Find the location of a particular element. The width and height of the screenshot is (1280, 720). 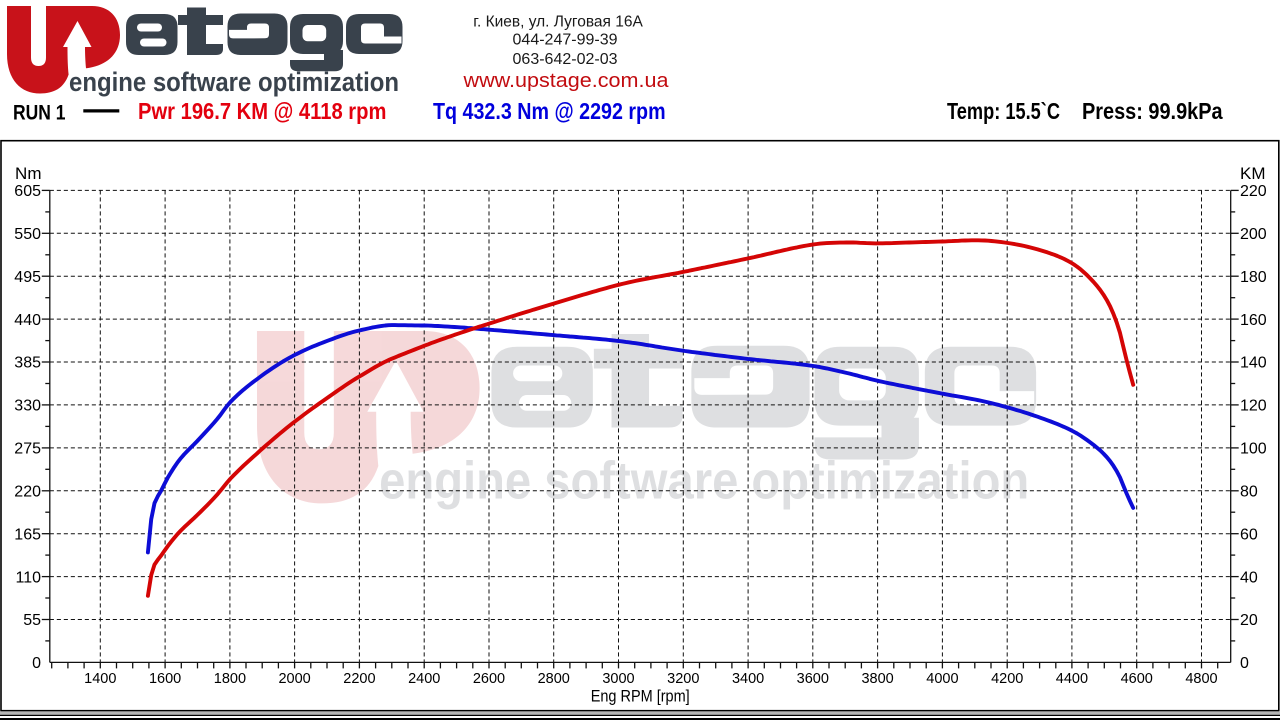

svg-text: Nm is located at coordinates (28, 173).